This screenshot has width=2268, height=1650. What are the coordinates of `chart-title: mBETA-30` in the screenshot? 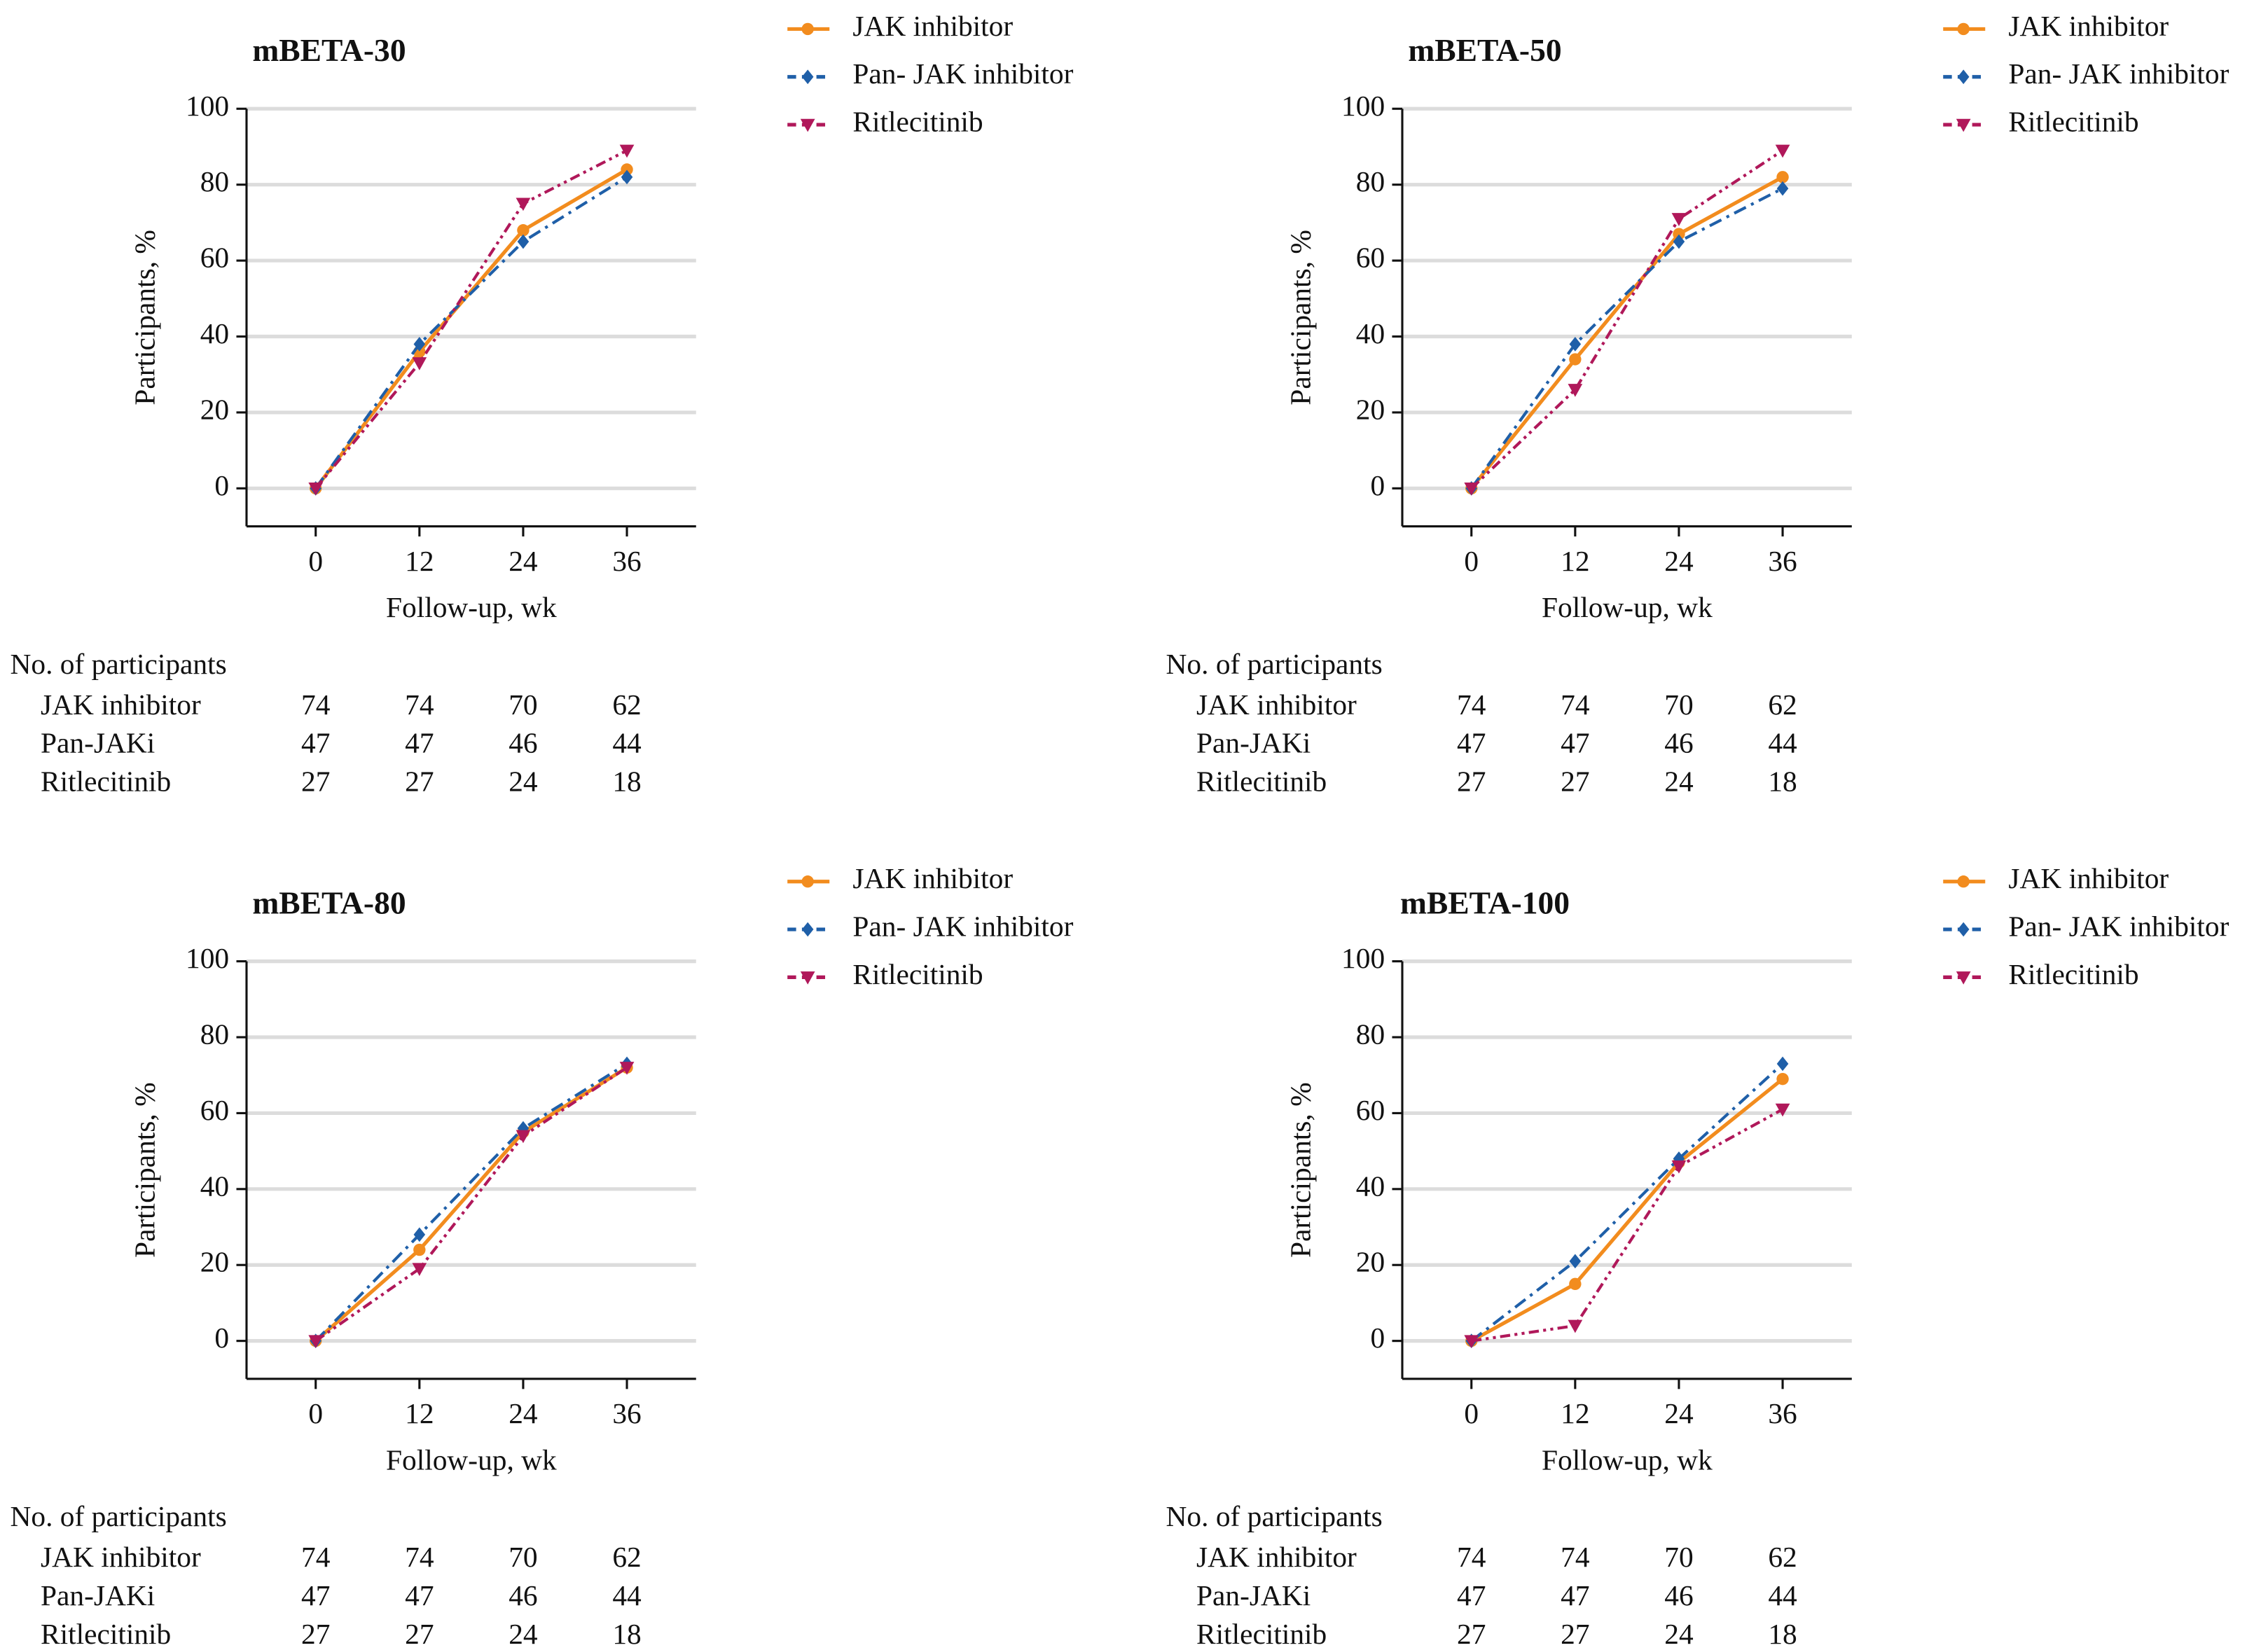 It's located at (329, 50).